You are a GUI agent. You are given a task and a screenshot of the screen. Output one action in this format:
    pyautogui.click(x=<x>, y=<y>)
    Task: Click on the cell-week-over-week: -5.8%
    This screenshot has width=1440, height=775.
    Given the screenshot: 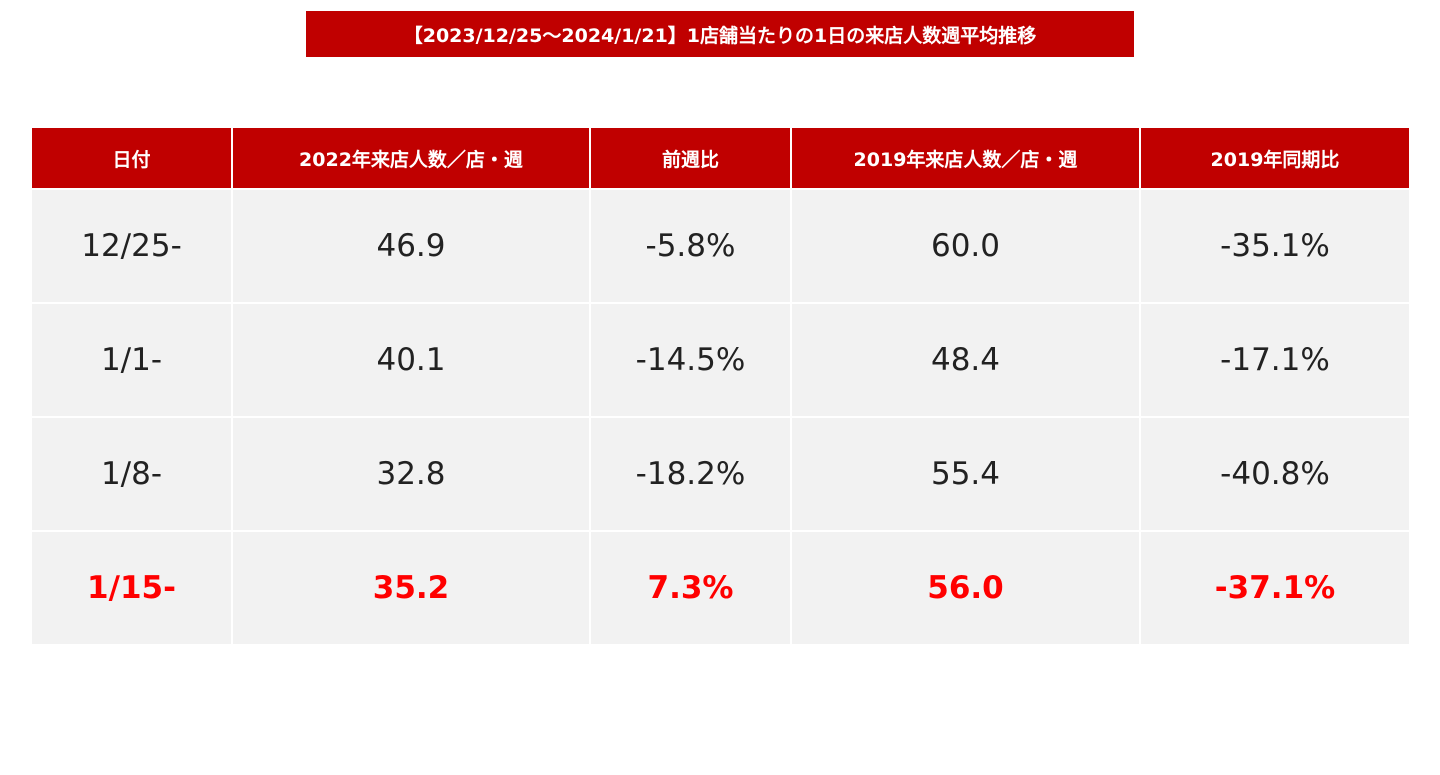 What is the action you would take?
    pyautogui.click(x=691, y=245)
    